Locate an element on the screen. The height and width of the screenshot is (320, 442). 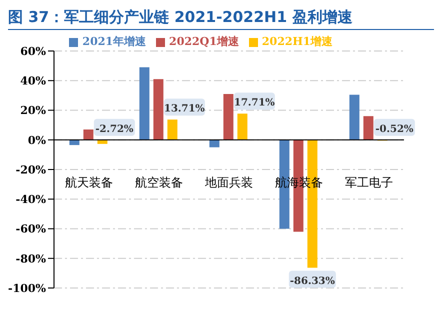
legend-label: 2022H1增速 is located at coordinates (297, 41).